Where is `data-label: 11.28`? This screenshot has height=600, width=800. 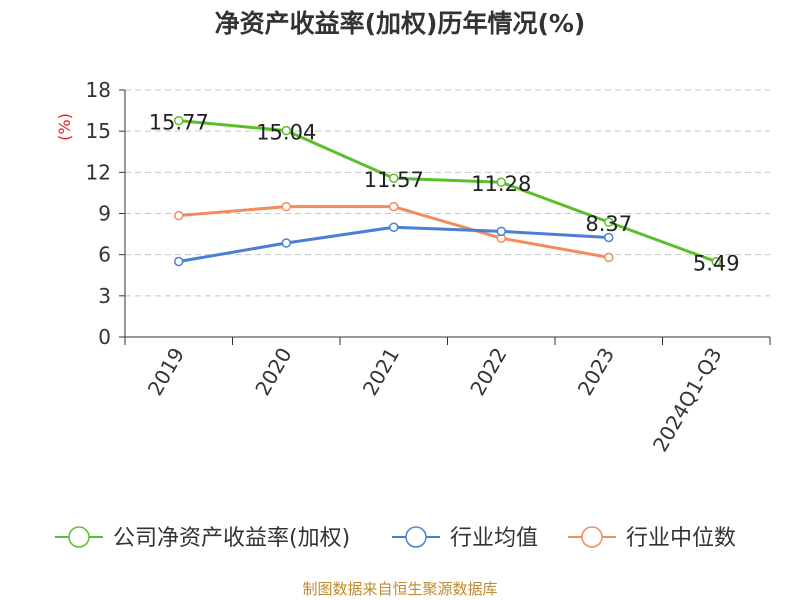 data-label: 11.28 is located at coordinates (501, 184).